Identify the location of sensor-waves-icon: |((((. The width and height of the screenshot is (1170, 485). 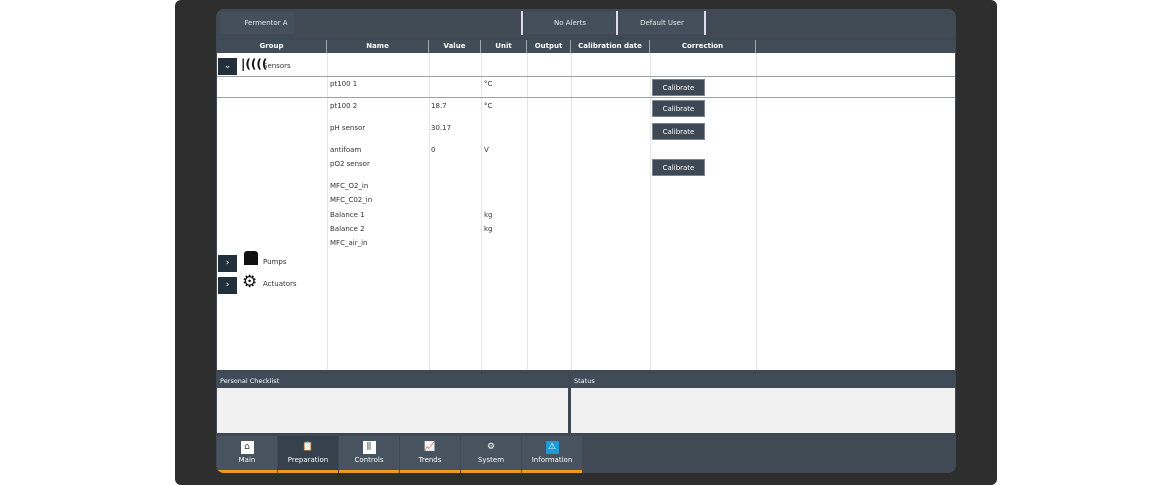
(254, 64).